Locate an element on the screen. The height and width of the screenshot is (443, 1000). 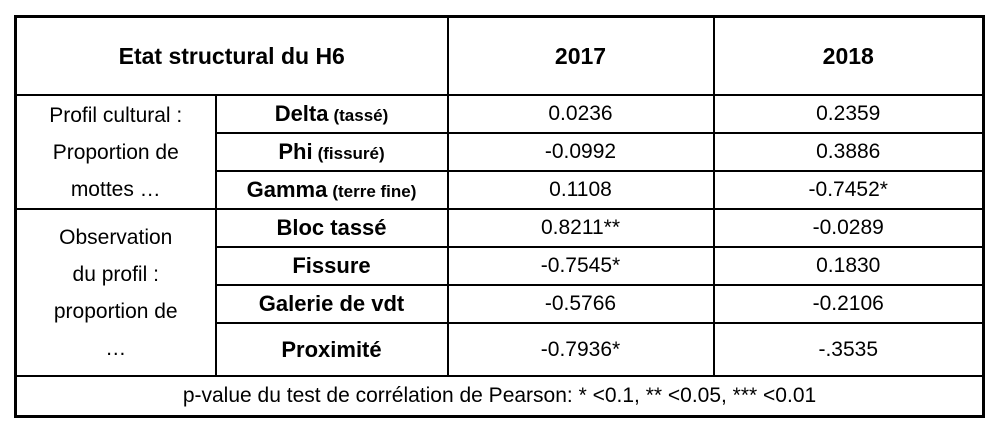
table-row: Phi (fissuré) -0.0992 0.3886 is located at coordinates (500, 152).